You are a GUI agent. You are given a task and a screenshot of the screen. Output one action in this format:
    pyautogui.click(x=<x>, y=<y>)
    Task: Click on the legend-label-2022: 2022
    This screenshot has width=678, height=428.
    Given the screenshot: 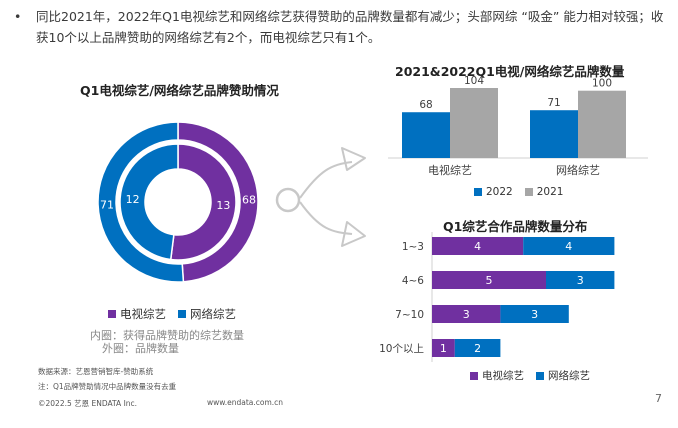 What is the action you would take?
    pyautogui.click(x=499, y=192)
    